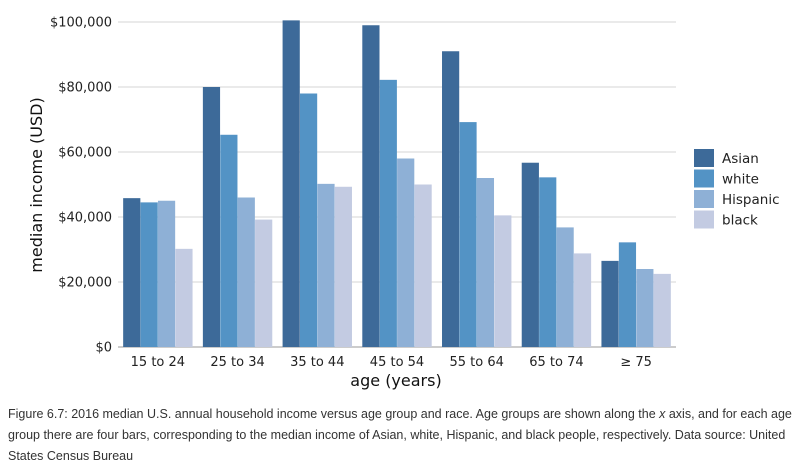  What do you see at coordinates (740, 159) in the screenshot?
I see `legend-label: Asian` at bounding box center [740, 159].